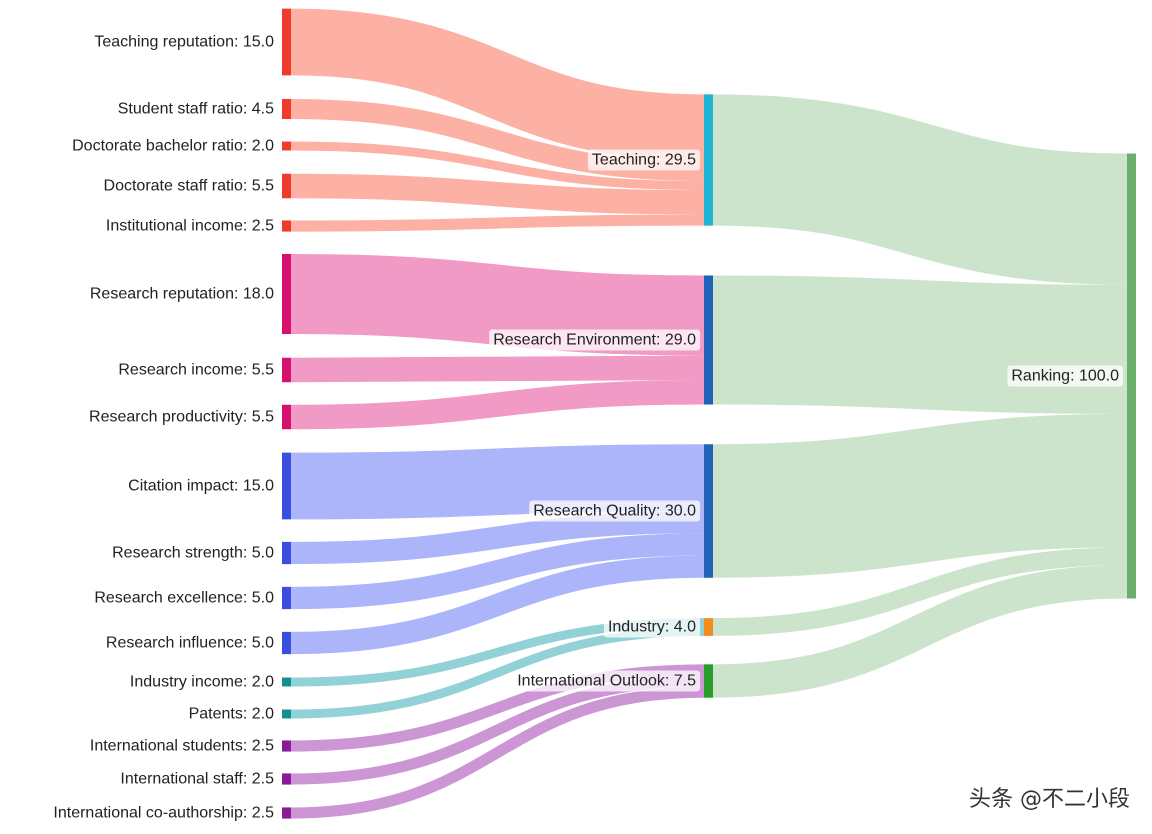 Image resolution: width=1152 pixels, height=834 pixels. What do you see at coordinates (189, 186) in the screenshot?
I see `label-doctorate_staff_ratio: Doctorate staff ratio: 5.5` at bounding box center [189, 186].